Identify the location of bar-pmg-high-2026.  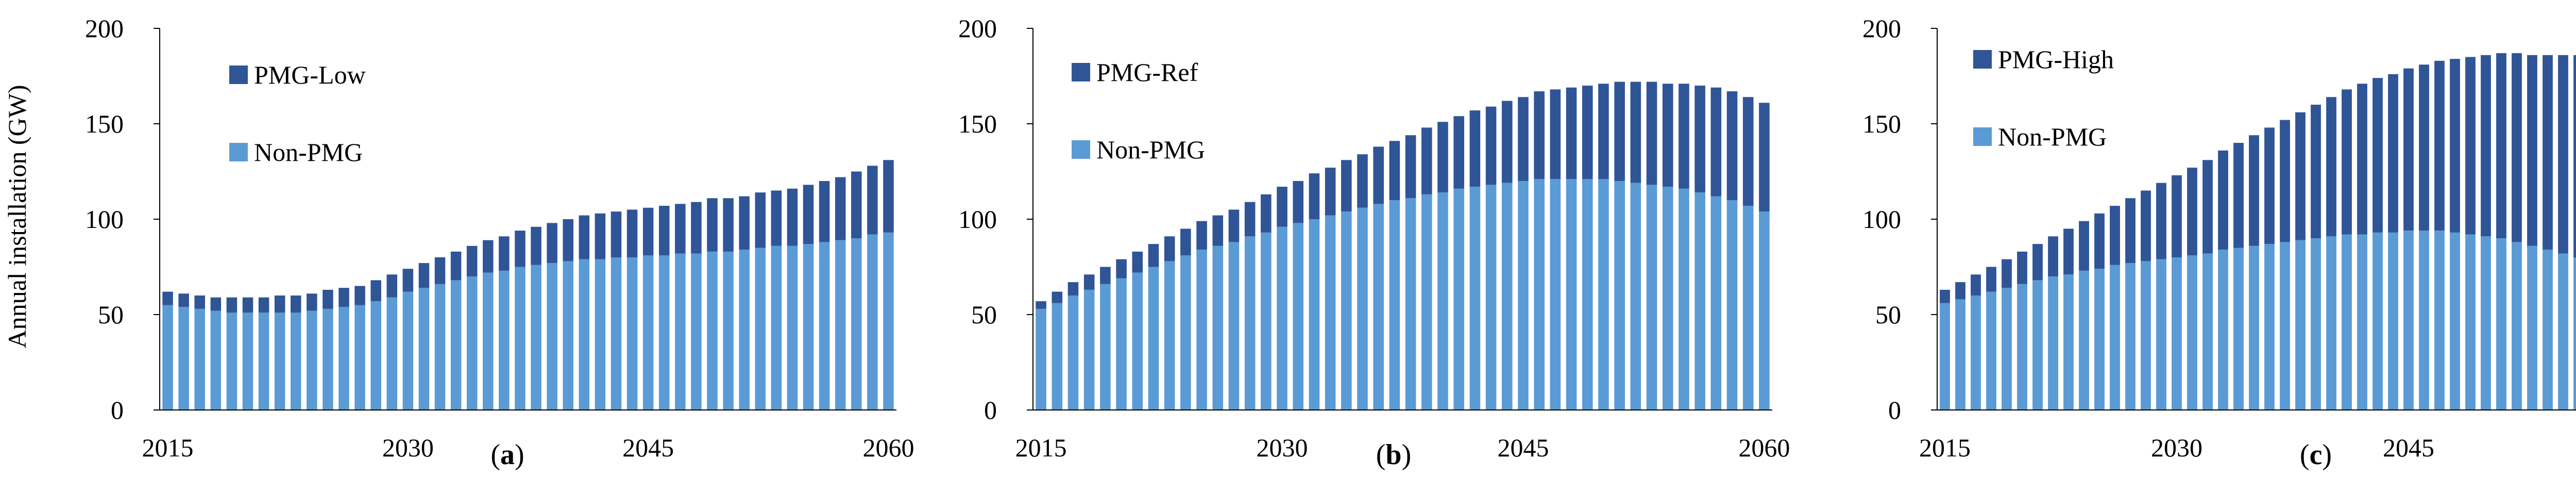
(2115, 235).